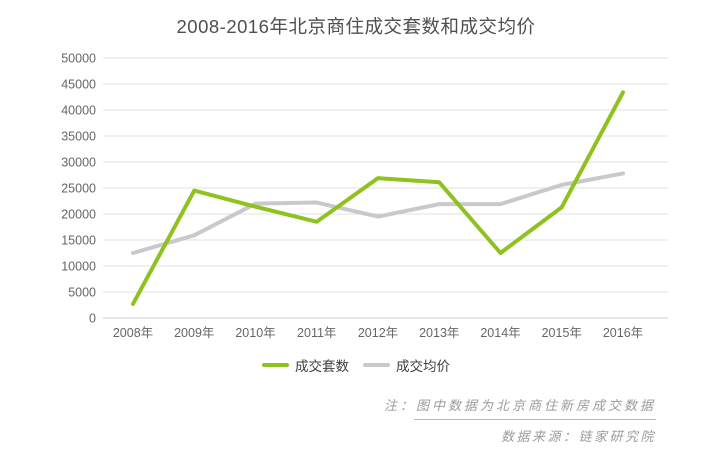 The image size is (712, 466). I want to click on x-axis-tick-label: 2014年, so click(500, 333).